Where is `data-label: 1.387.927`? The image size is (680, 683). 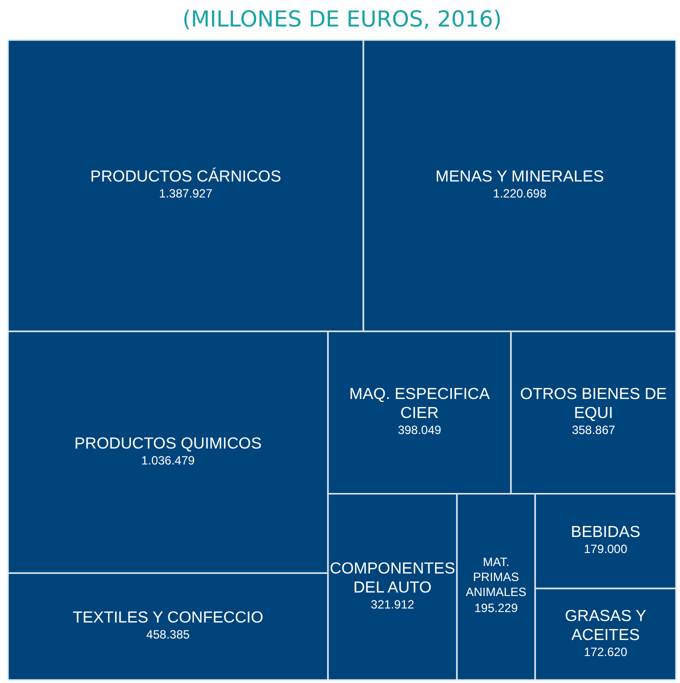
data-label: 1.387.927 is located at coordinates (186, 193).